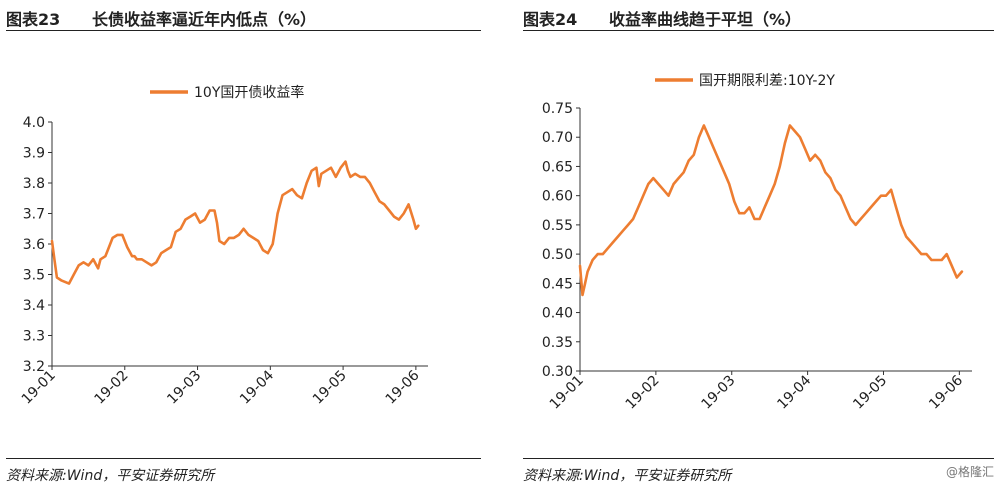  Describe the element at coordinates (34, 306) in the screenshot. I see `y-tick-label: 3.4` at that location.